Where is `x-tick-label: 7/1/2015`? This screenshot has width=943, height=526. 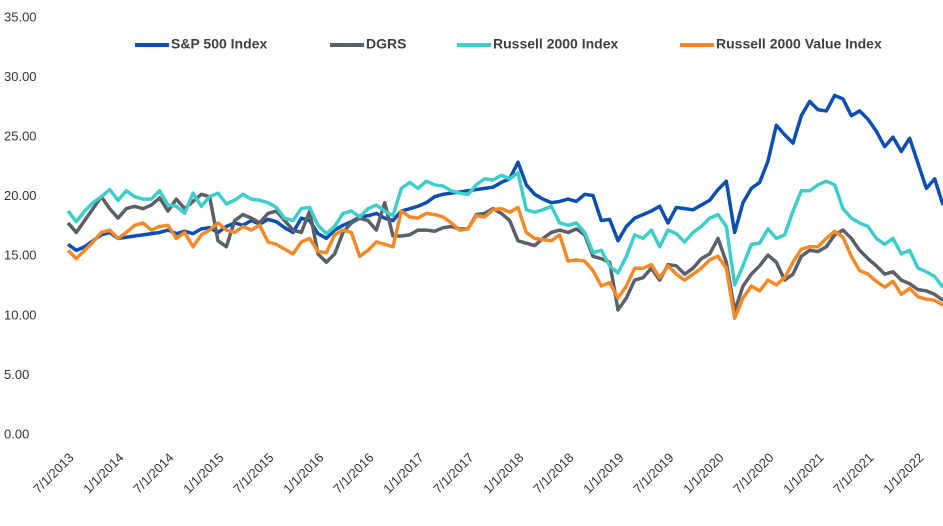 x-tick-label: 7/1/2015 is located at coordinates (253, 473).